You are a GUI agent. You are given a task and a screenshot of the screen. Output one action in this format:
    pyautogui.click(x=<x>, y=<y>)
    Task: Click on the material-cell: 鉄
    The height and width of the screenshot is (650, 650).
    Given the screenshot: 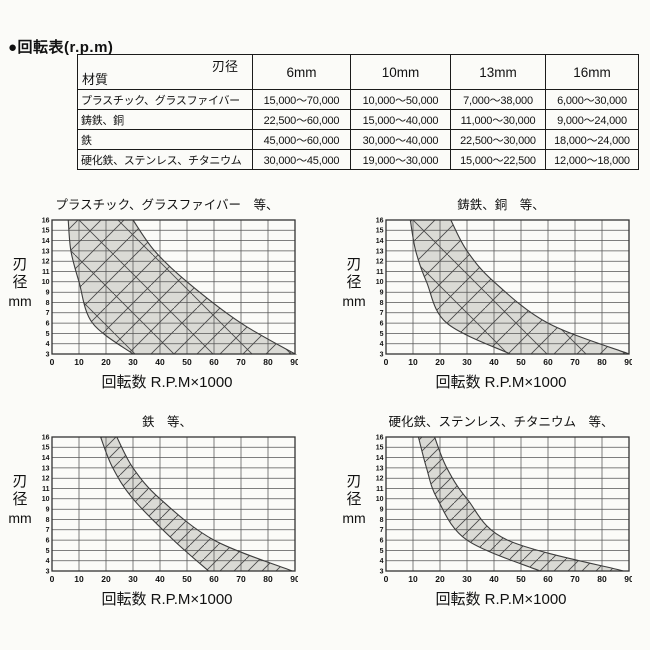 What is the action you would take?
    pyautogui.click(x=165, y=139)
    